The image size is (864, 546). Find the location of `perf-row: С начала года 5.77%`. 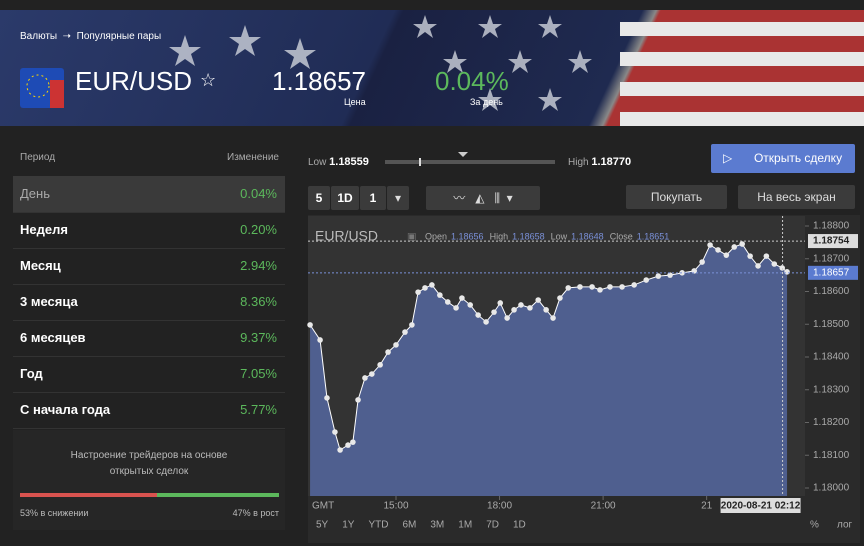

perf-row: С начала года 5.77% is located at coordinates (149, 410).